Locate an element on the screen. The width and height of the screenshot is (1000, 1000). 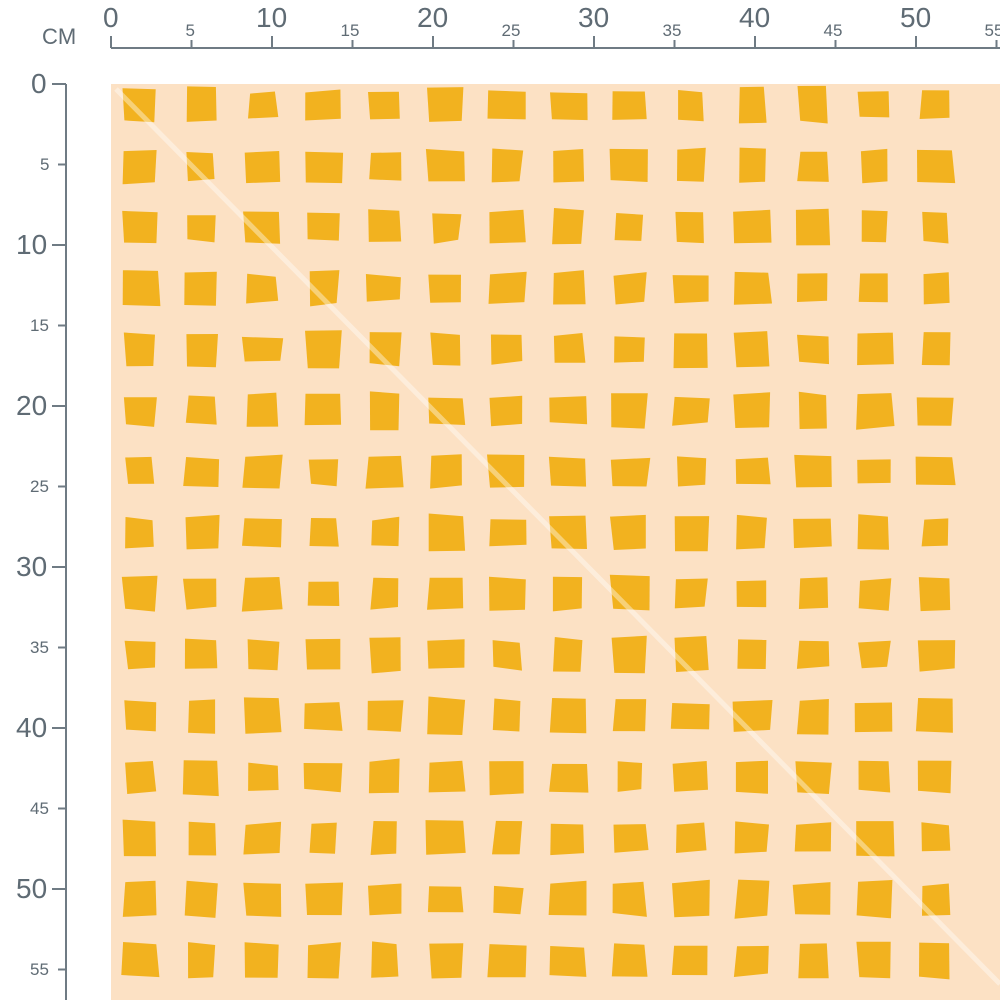
top-ruler-tick-label: 40 is located at coordinates (755, 17).